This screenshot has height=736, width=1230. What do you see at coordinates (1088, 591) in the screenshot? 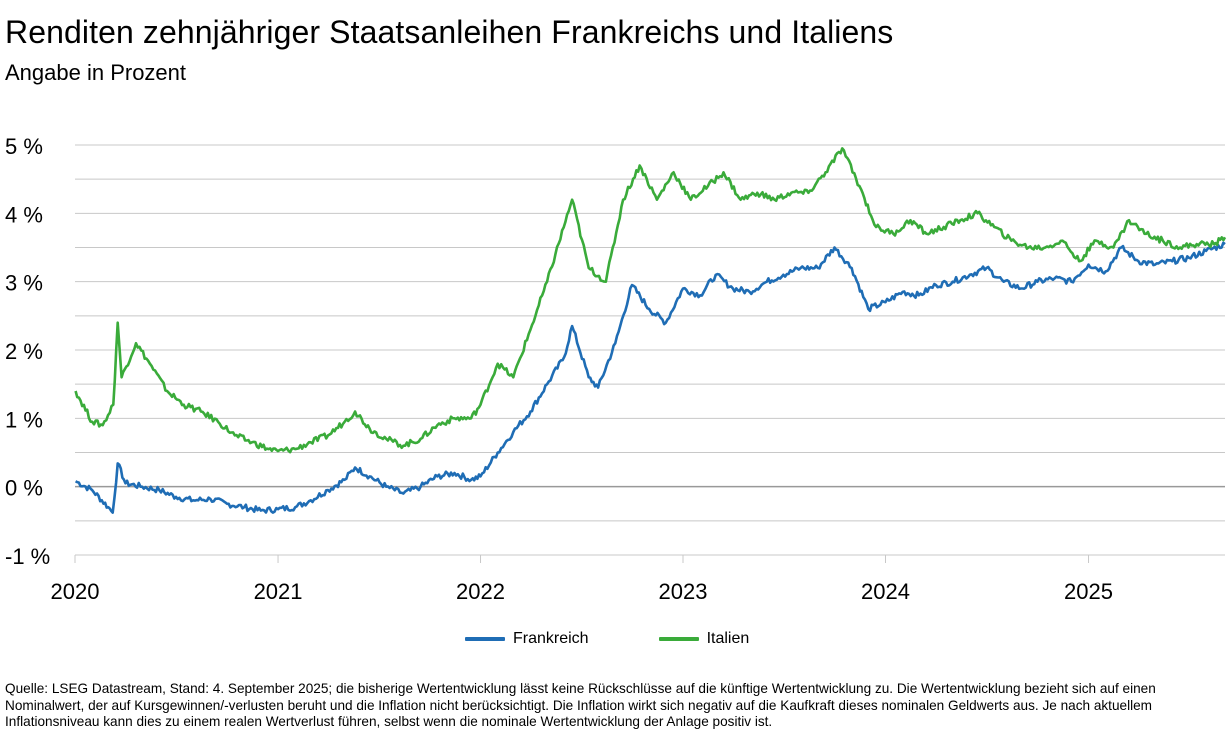
I see `x-tick-label: 2025` at bounding box center [1088, 591].